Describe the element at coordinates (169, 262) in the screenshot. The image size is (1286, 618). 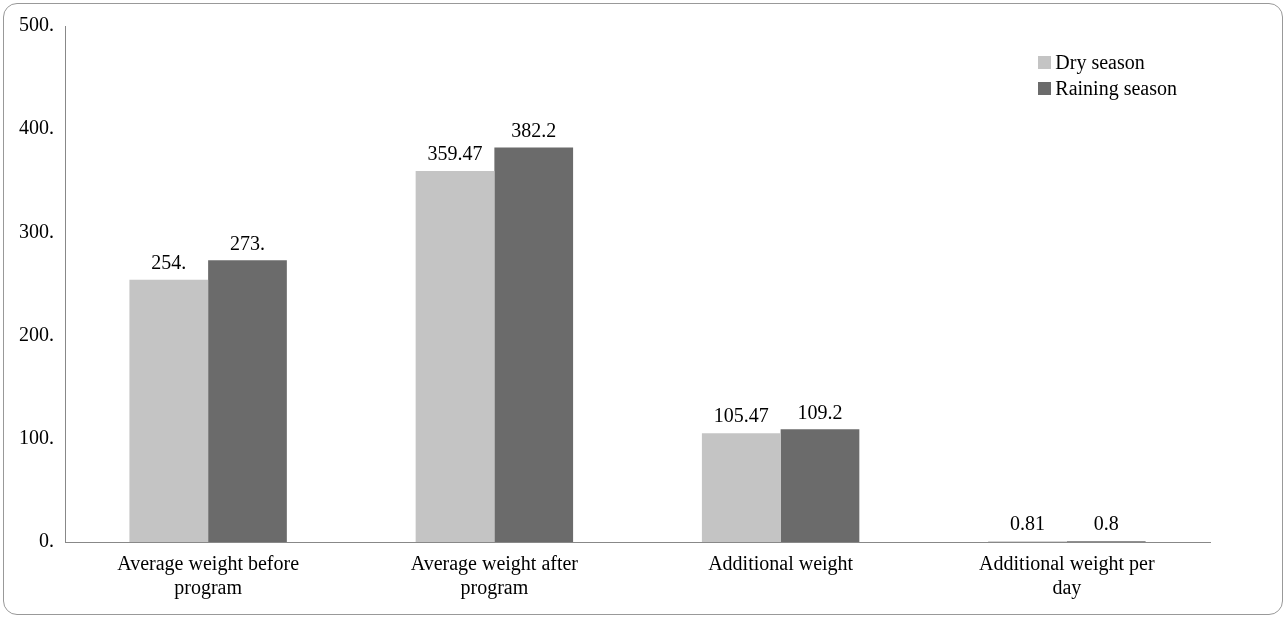
I see `data-label: 254.` at that location.